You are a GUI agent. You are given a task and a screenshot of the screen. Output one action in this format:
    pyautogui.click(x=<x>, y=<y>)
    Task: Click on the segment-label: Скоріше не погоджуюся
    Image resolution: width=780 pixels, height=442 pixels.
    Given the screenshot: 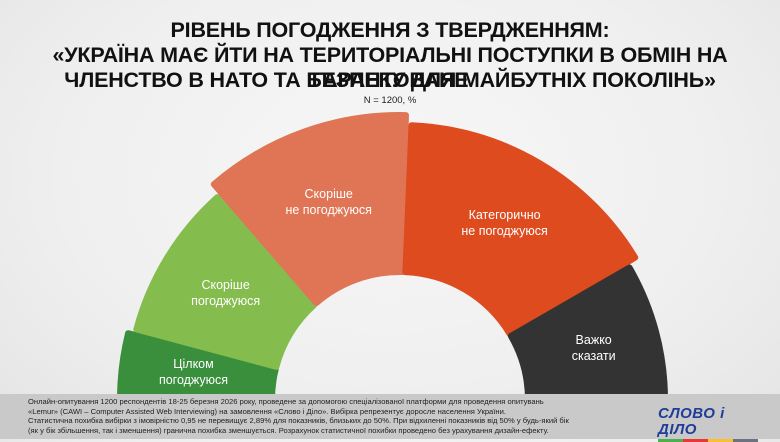 What is the action you would take?
    pyautogui.click(x=328, y=202)
    